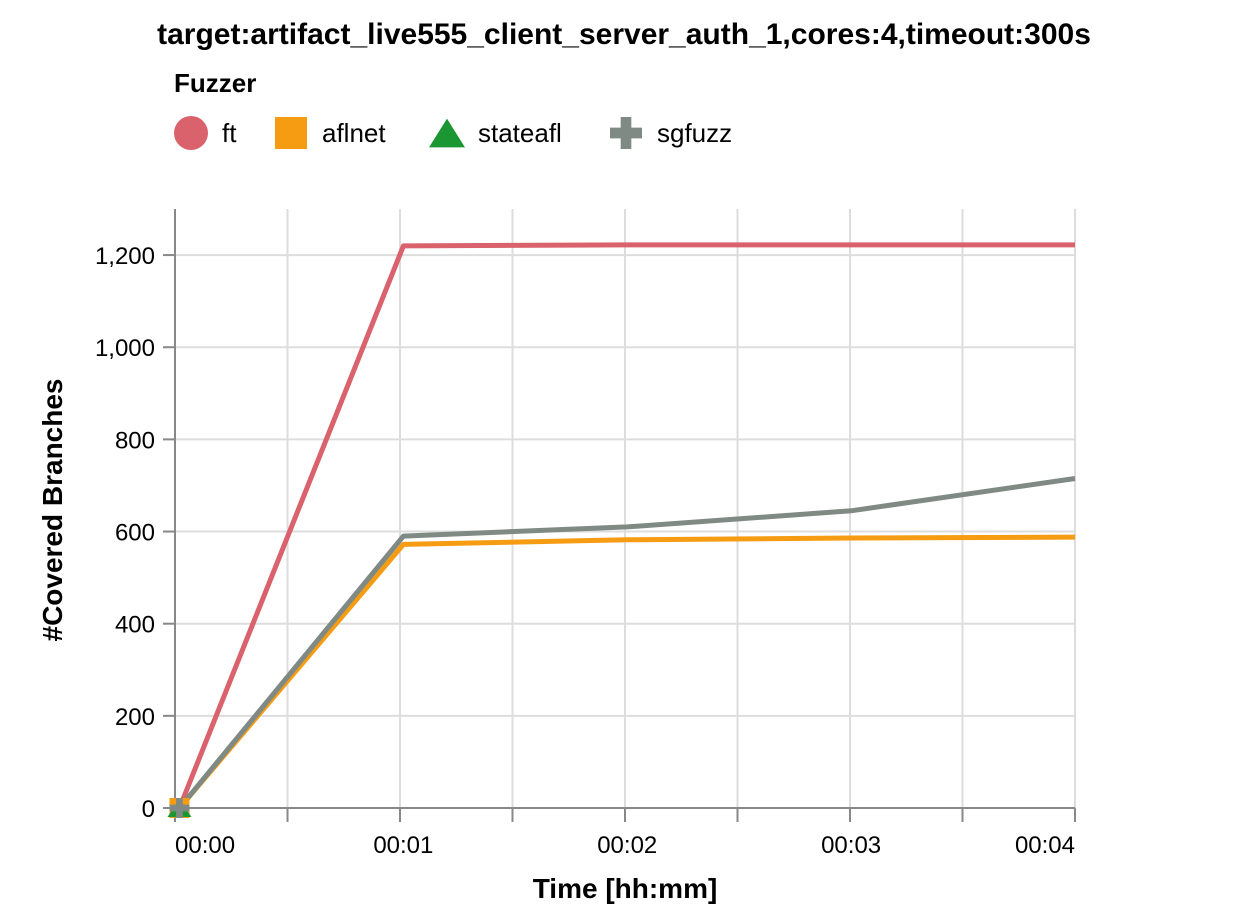 This screenshot has width=1248, height=918. What do you see at coordinates (135, 533) in the screenshot?
I see `y-tick-label: 600` at bounding box center [135, 533].